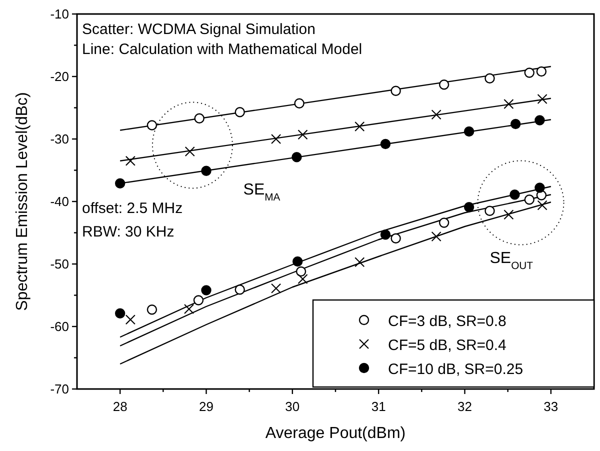 The width and height of the screenshot is (600, 451). Describe the element at coordinates (512, 261) in the screenshot. I see `annotation: SE$_{OUT}$` at that location.